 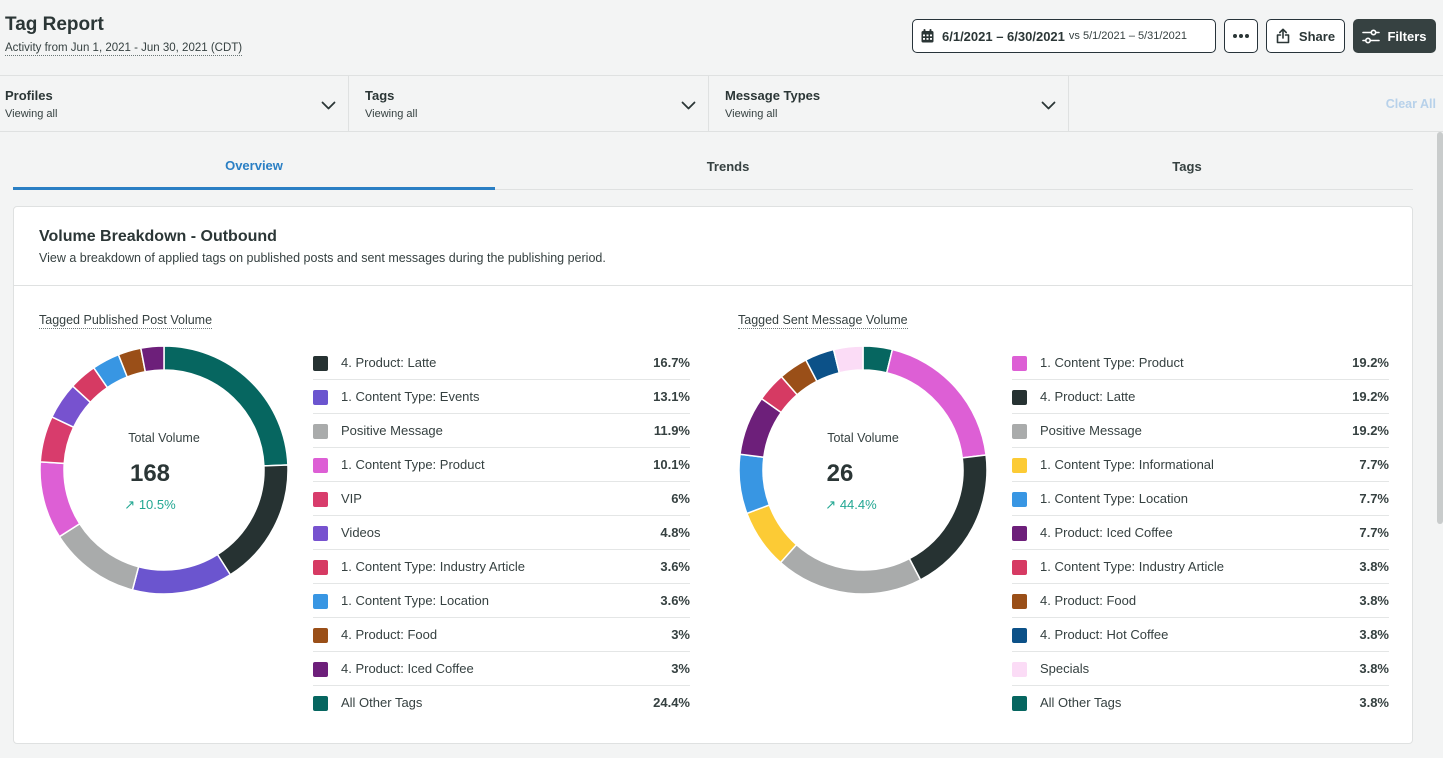 I want to click on tab-tags: Tags, so click(x=1187, y=166).